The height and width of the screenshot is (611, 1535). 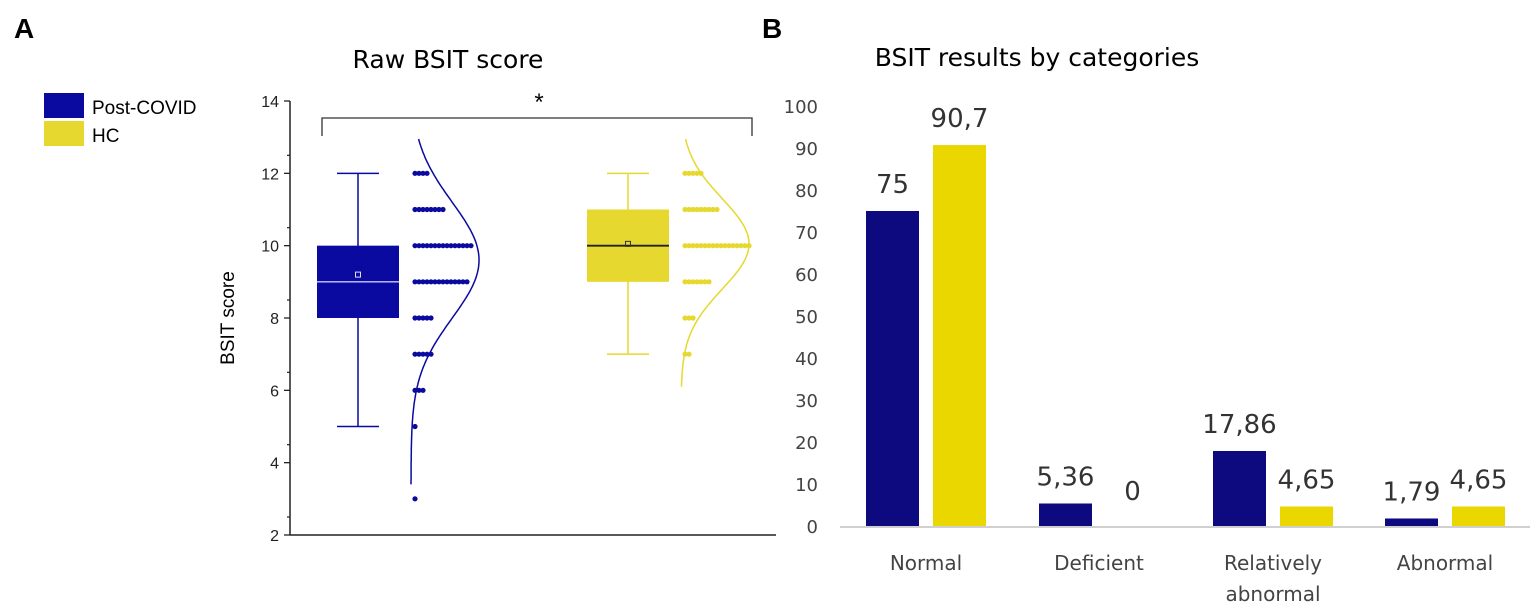 What do you see at coordinates (274, 464) in the screenshot?
I see `y-tick-label-a: 4` at bounding box center [274, 464].